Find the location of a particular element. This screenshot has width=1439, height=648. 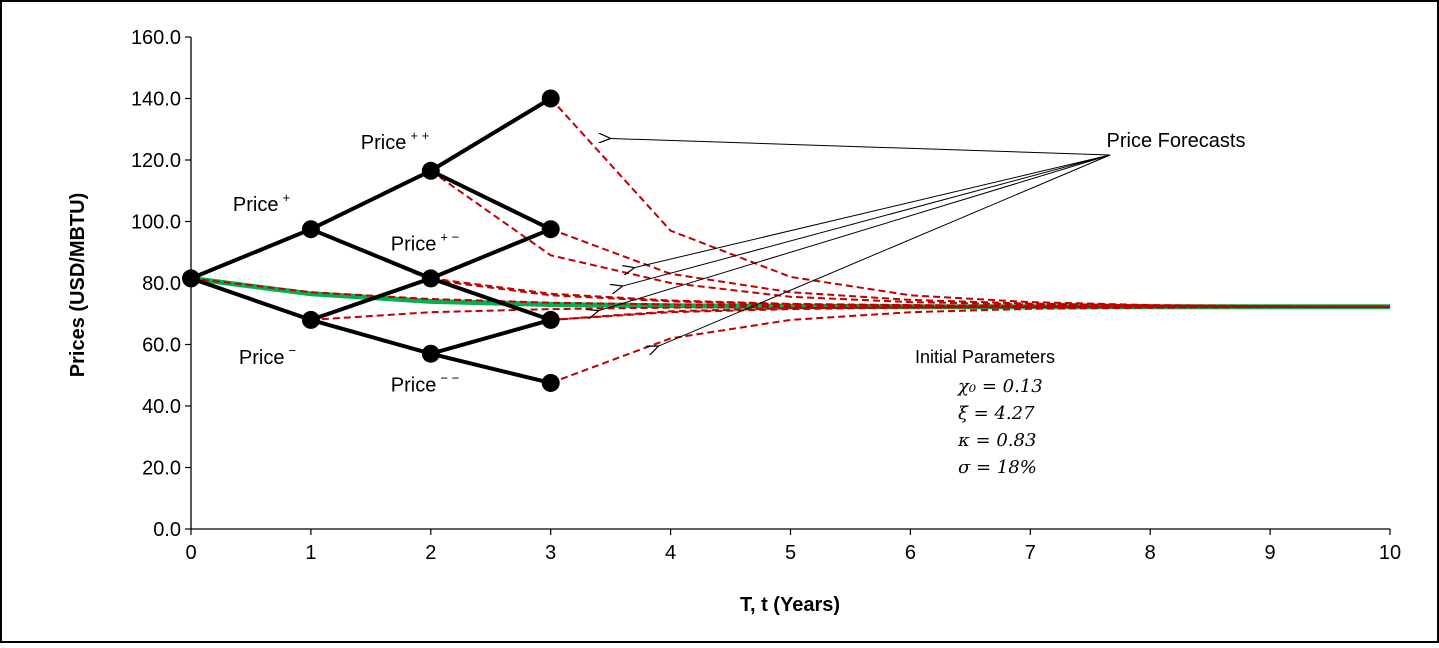

node-label-superscript: − − is located at coordinates (449, 378).